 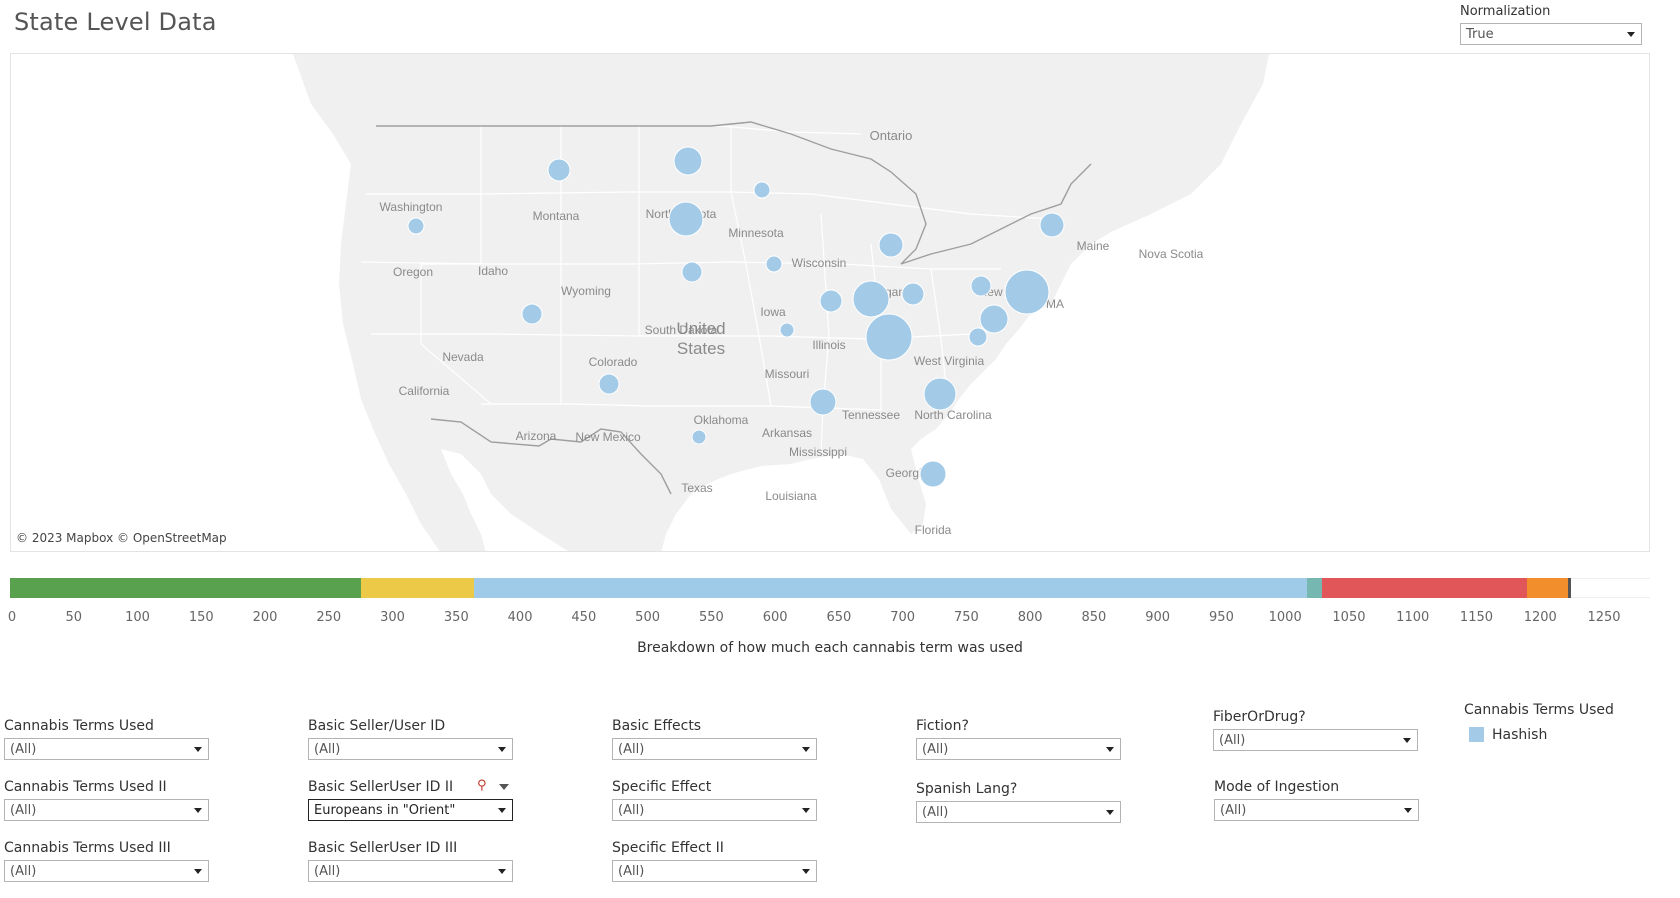 What do you see at coordinates (493, 271) in the screenshot?
I see `map-label: Idaho` at bounding box center [493, 271].